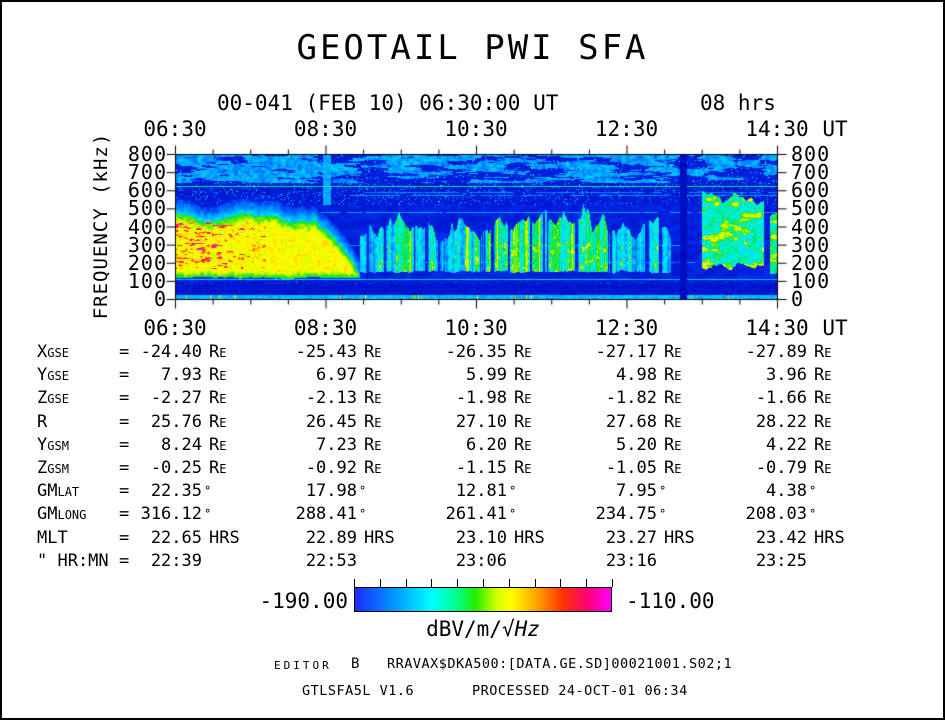 The image size is (945, 720). Describe the element at coordinates (636, 444) in the screenshot. I see `ephemeris-value: 5.20` at that location.